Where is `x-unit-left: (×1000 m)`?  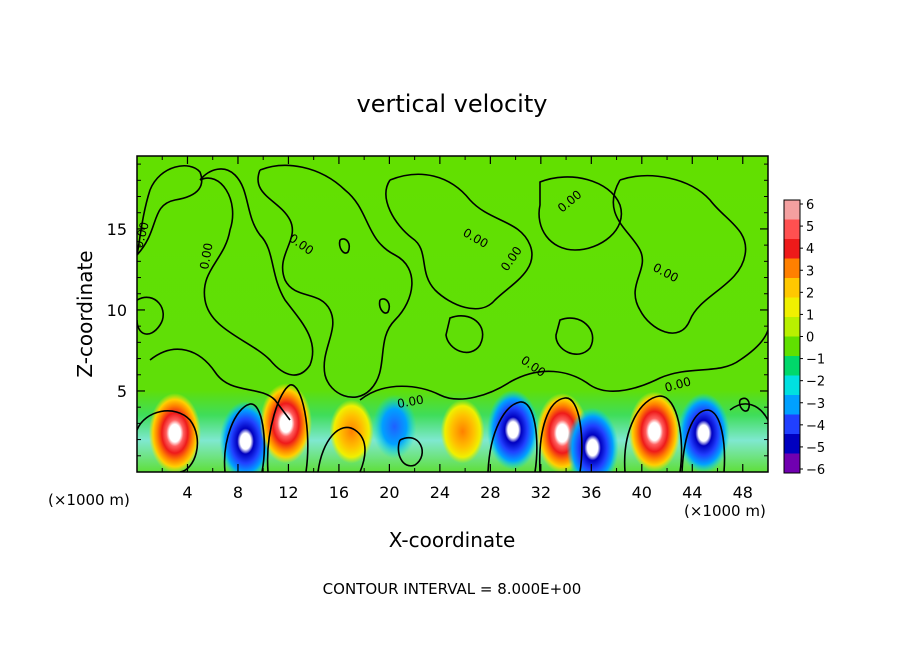
x-unit-left: (×1000 m) is located at coordinates (89, 500).